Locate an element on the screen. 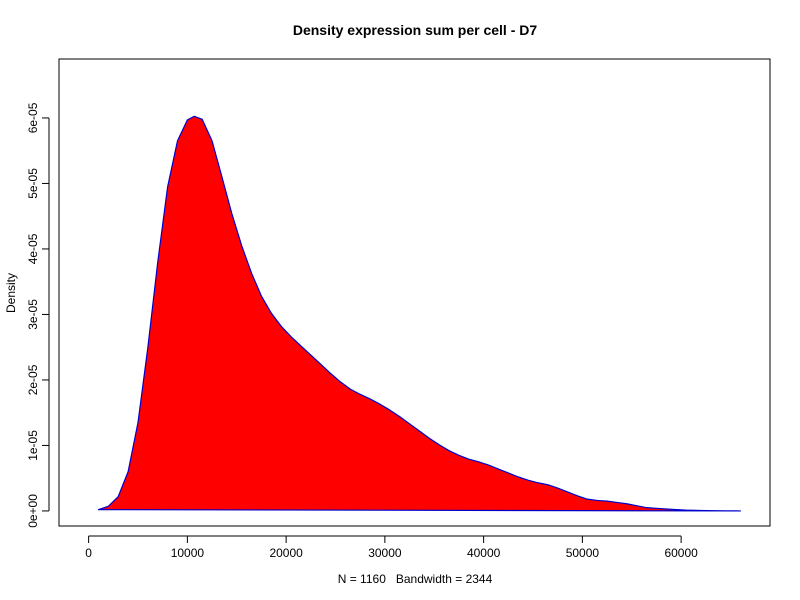 Image resolution: width=800 pixels, height=600 pixels. x-tick-label: 0 is located at coordinates (88, 553).